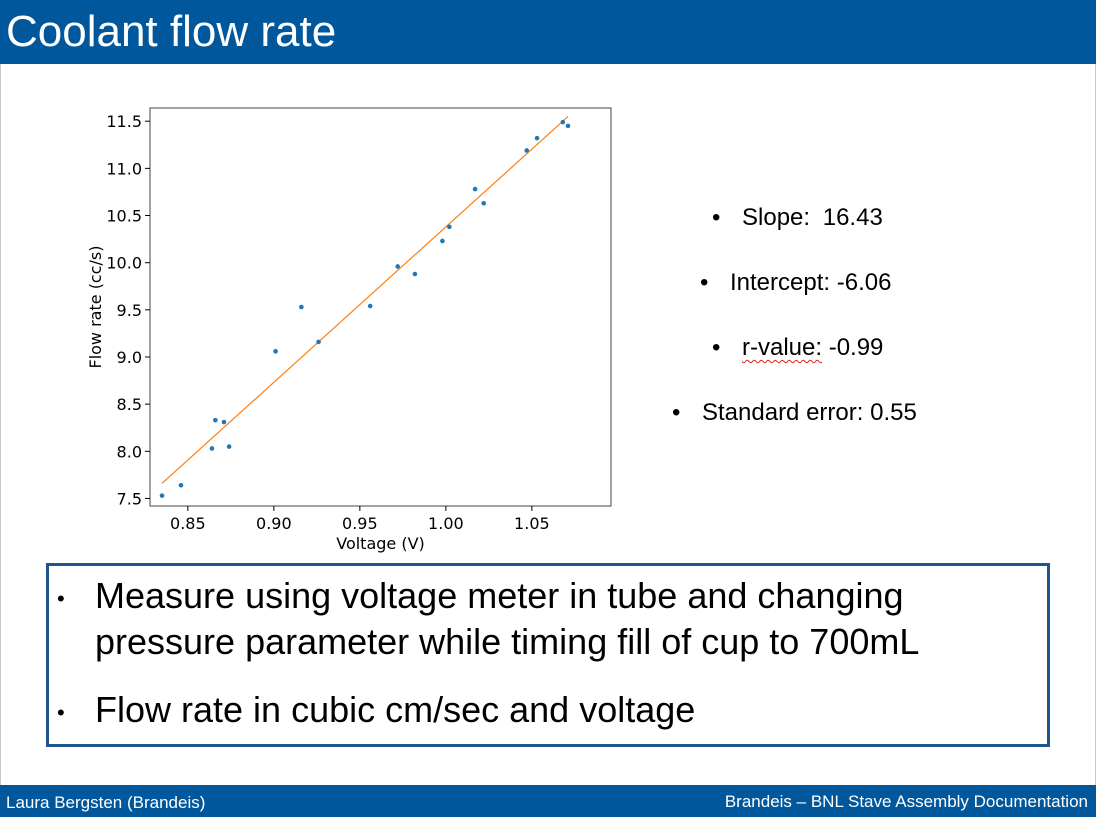  I want to click on x-tick-label: 1.00, so click(446, 523).